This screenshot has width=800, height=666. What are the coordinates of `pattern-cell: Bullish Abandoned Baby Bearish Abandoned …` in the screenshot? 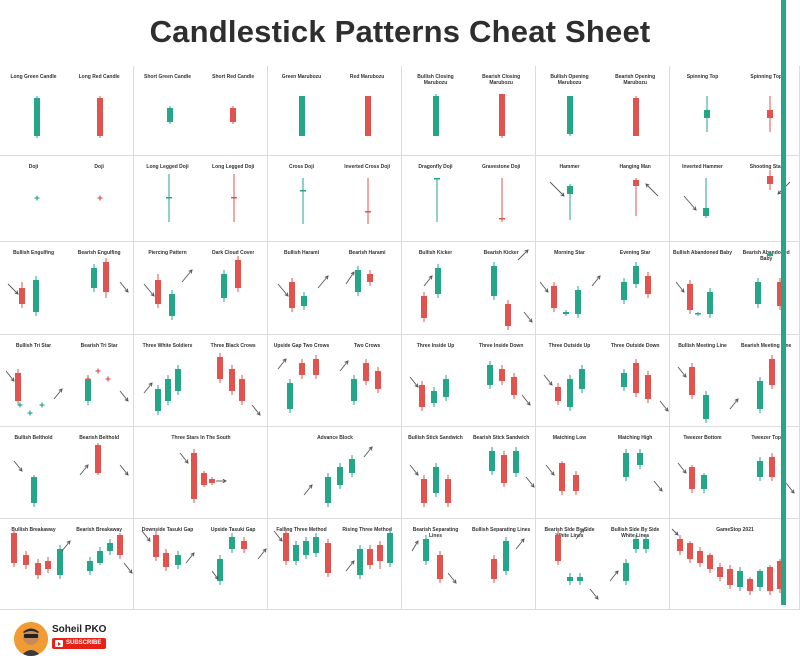 It's located at (735, 288).